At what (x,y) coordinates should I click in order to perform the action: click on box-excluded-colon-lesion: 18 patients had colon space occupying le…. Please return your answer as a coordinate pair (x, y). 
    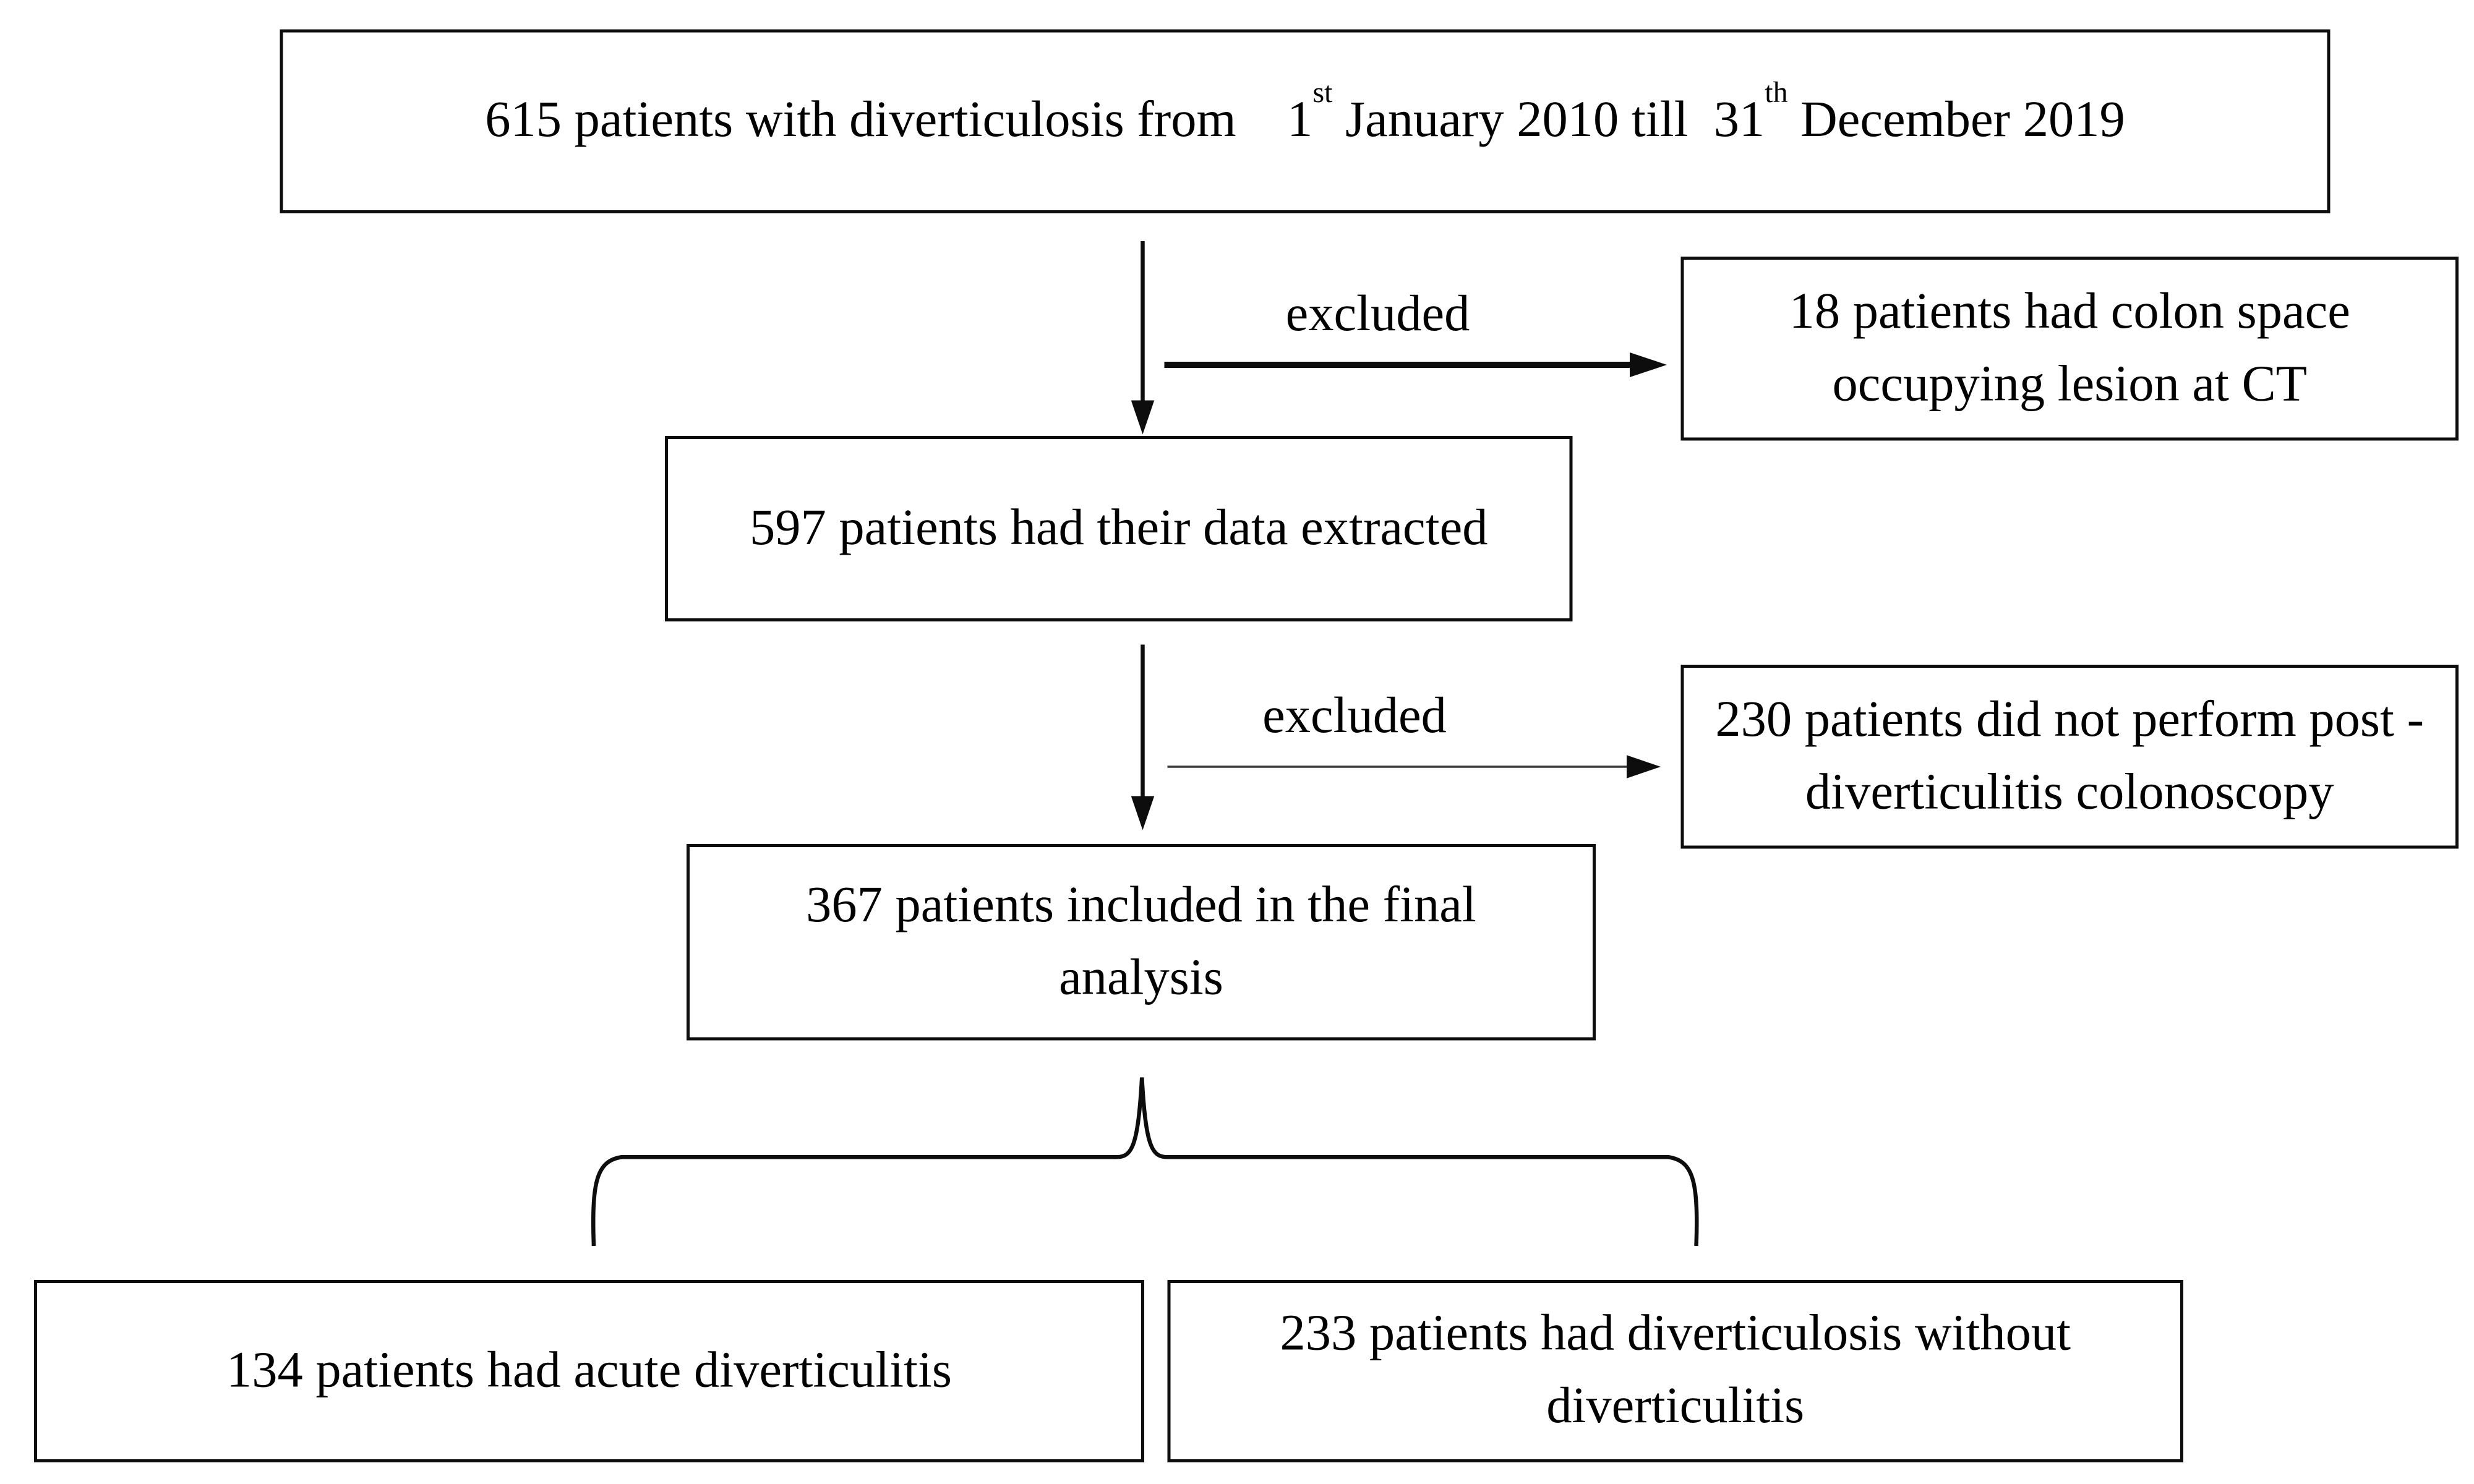
    Looking at the image, I should click on (2069, 349).